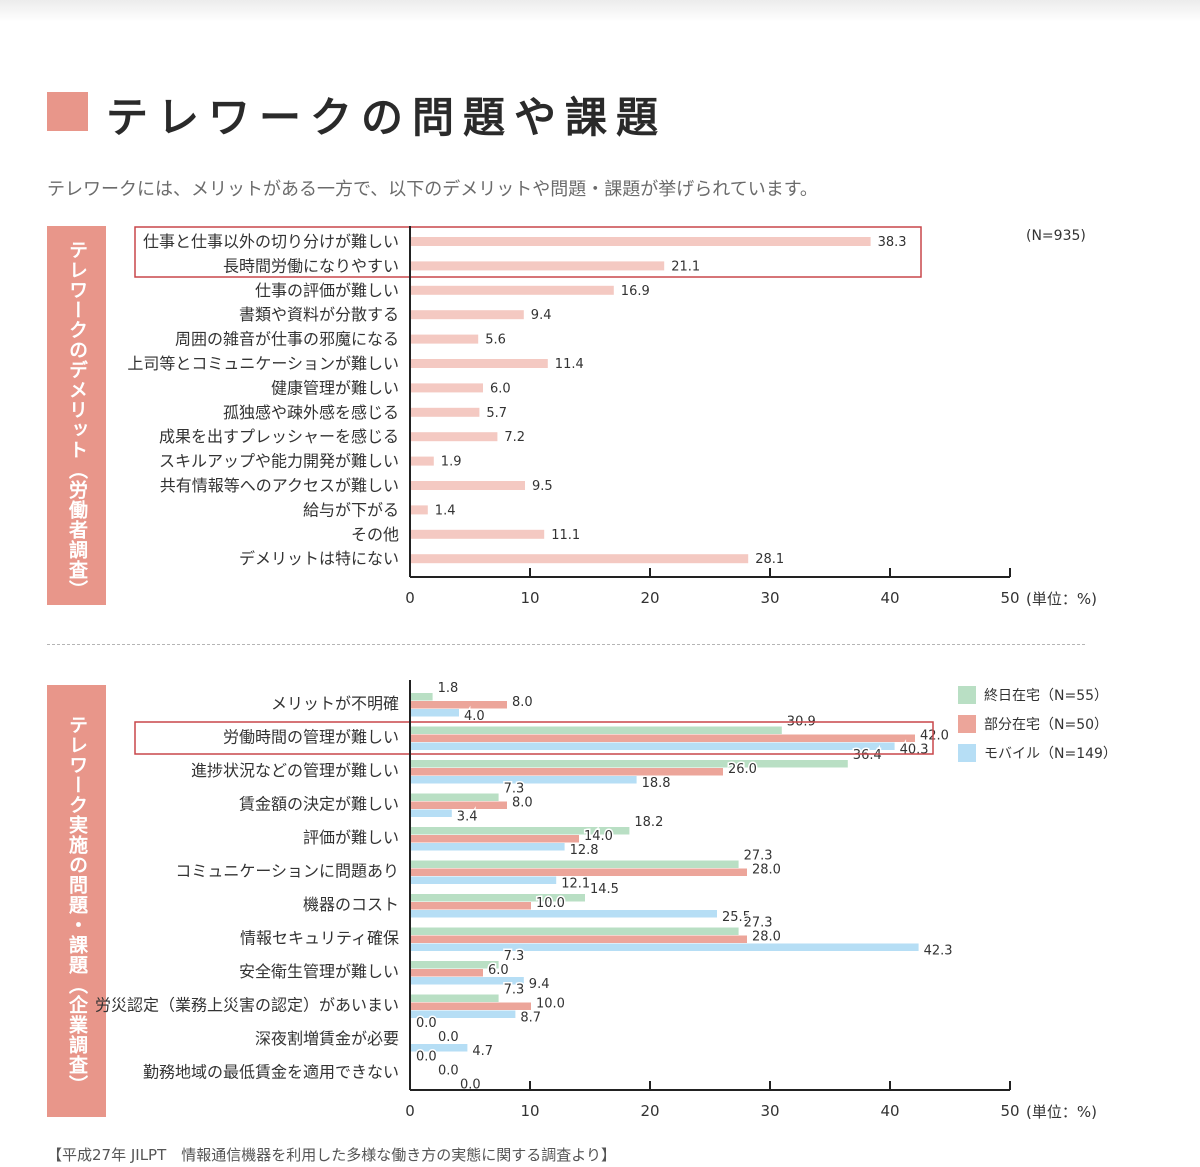  I want to click on title-accent-square, so click(67, 111).